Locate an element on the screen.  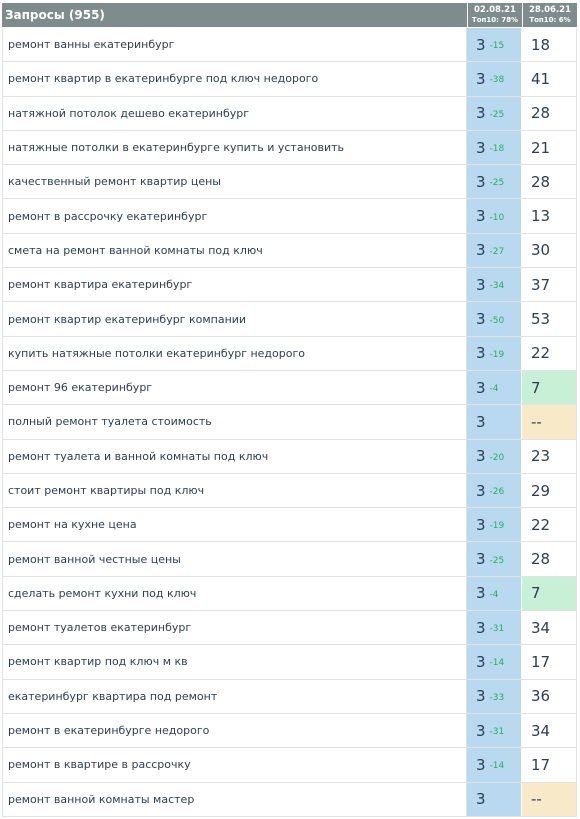
query-text: ремонт на кухне цена is located at coordinates (234, 525).